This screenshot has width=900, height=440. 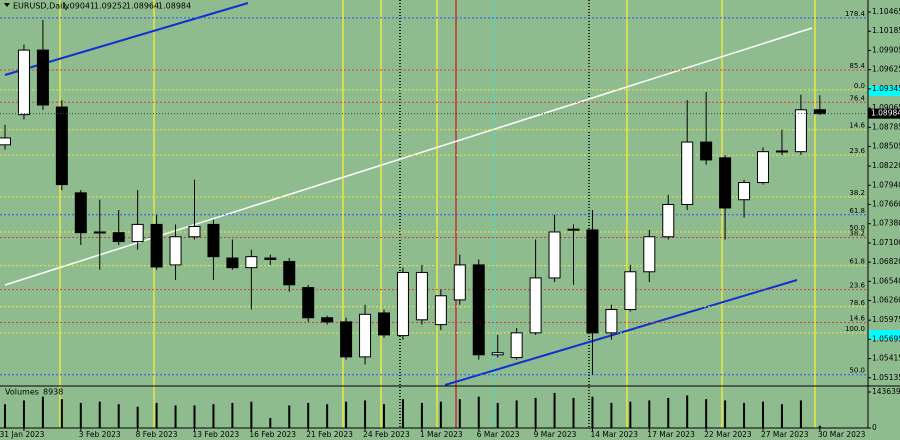 What do you see at coordinates (22, 392) in the screenshot?
I see `volume-label: Volumes` at bounding box center [22, 392].